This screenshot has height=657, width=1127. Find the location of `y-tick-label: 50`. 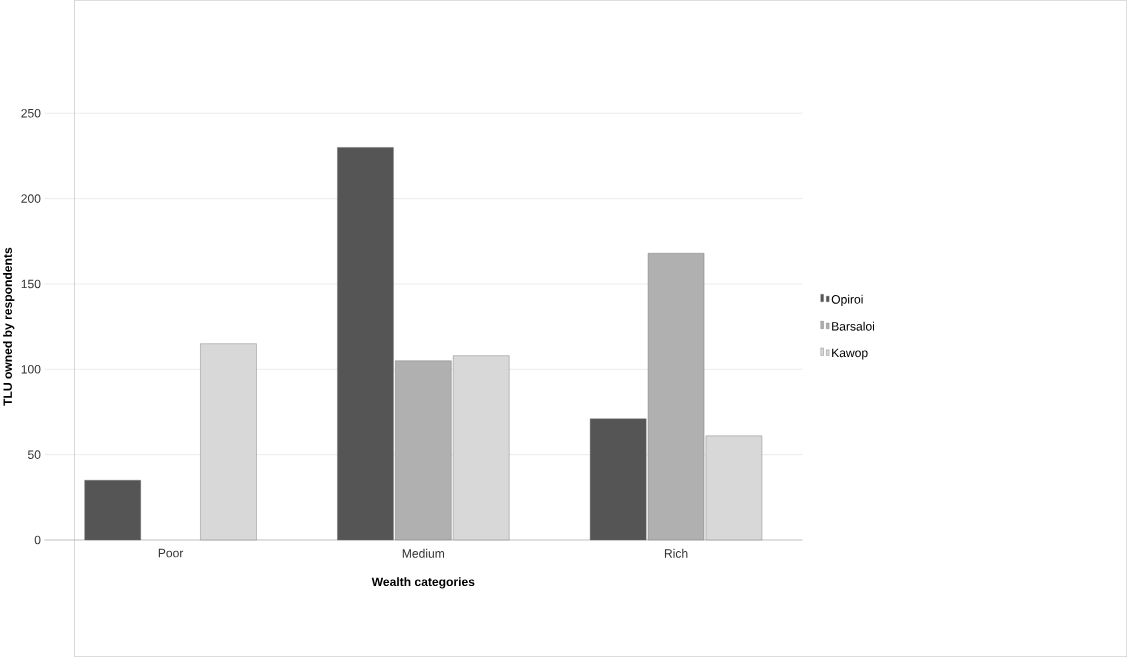

y-tick-label: 50 is located at coordinates (34, 454).